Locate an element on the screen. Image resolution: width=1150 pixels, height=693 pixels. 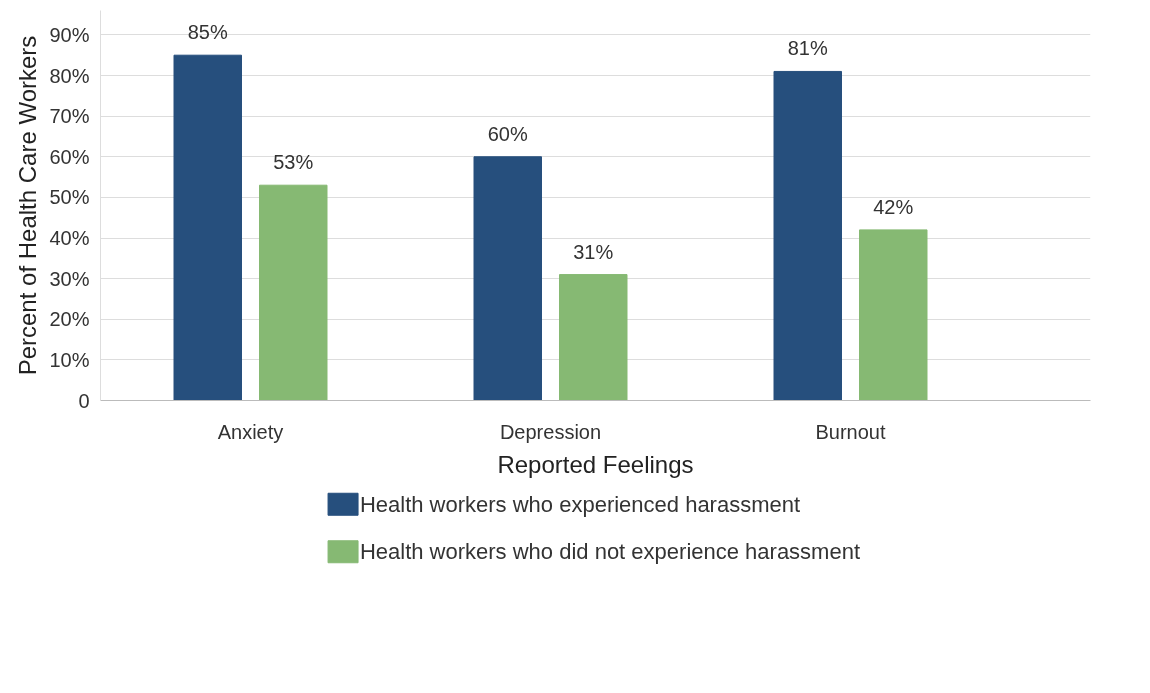
x-axis-title: Reported Feelings is located at coordinates (595, 464).